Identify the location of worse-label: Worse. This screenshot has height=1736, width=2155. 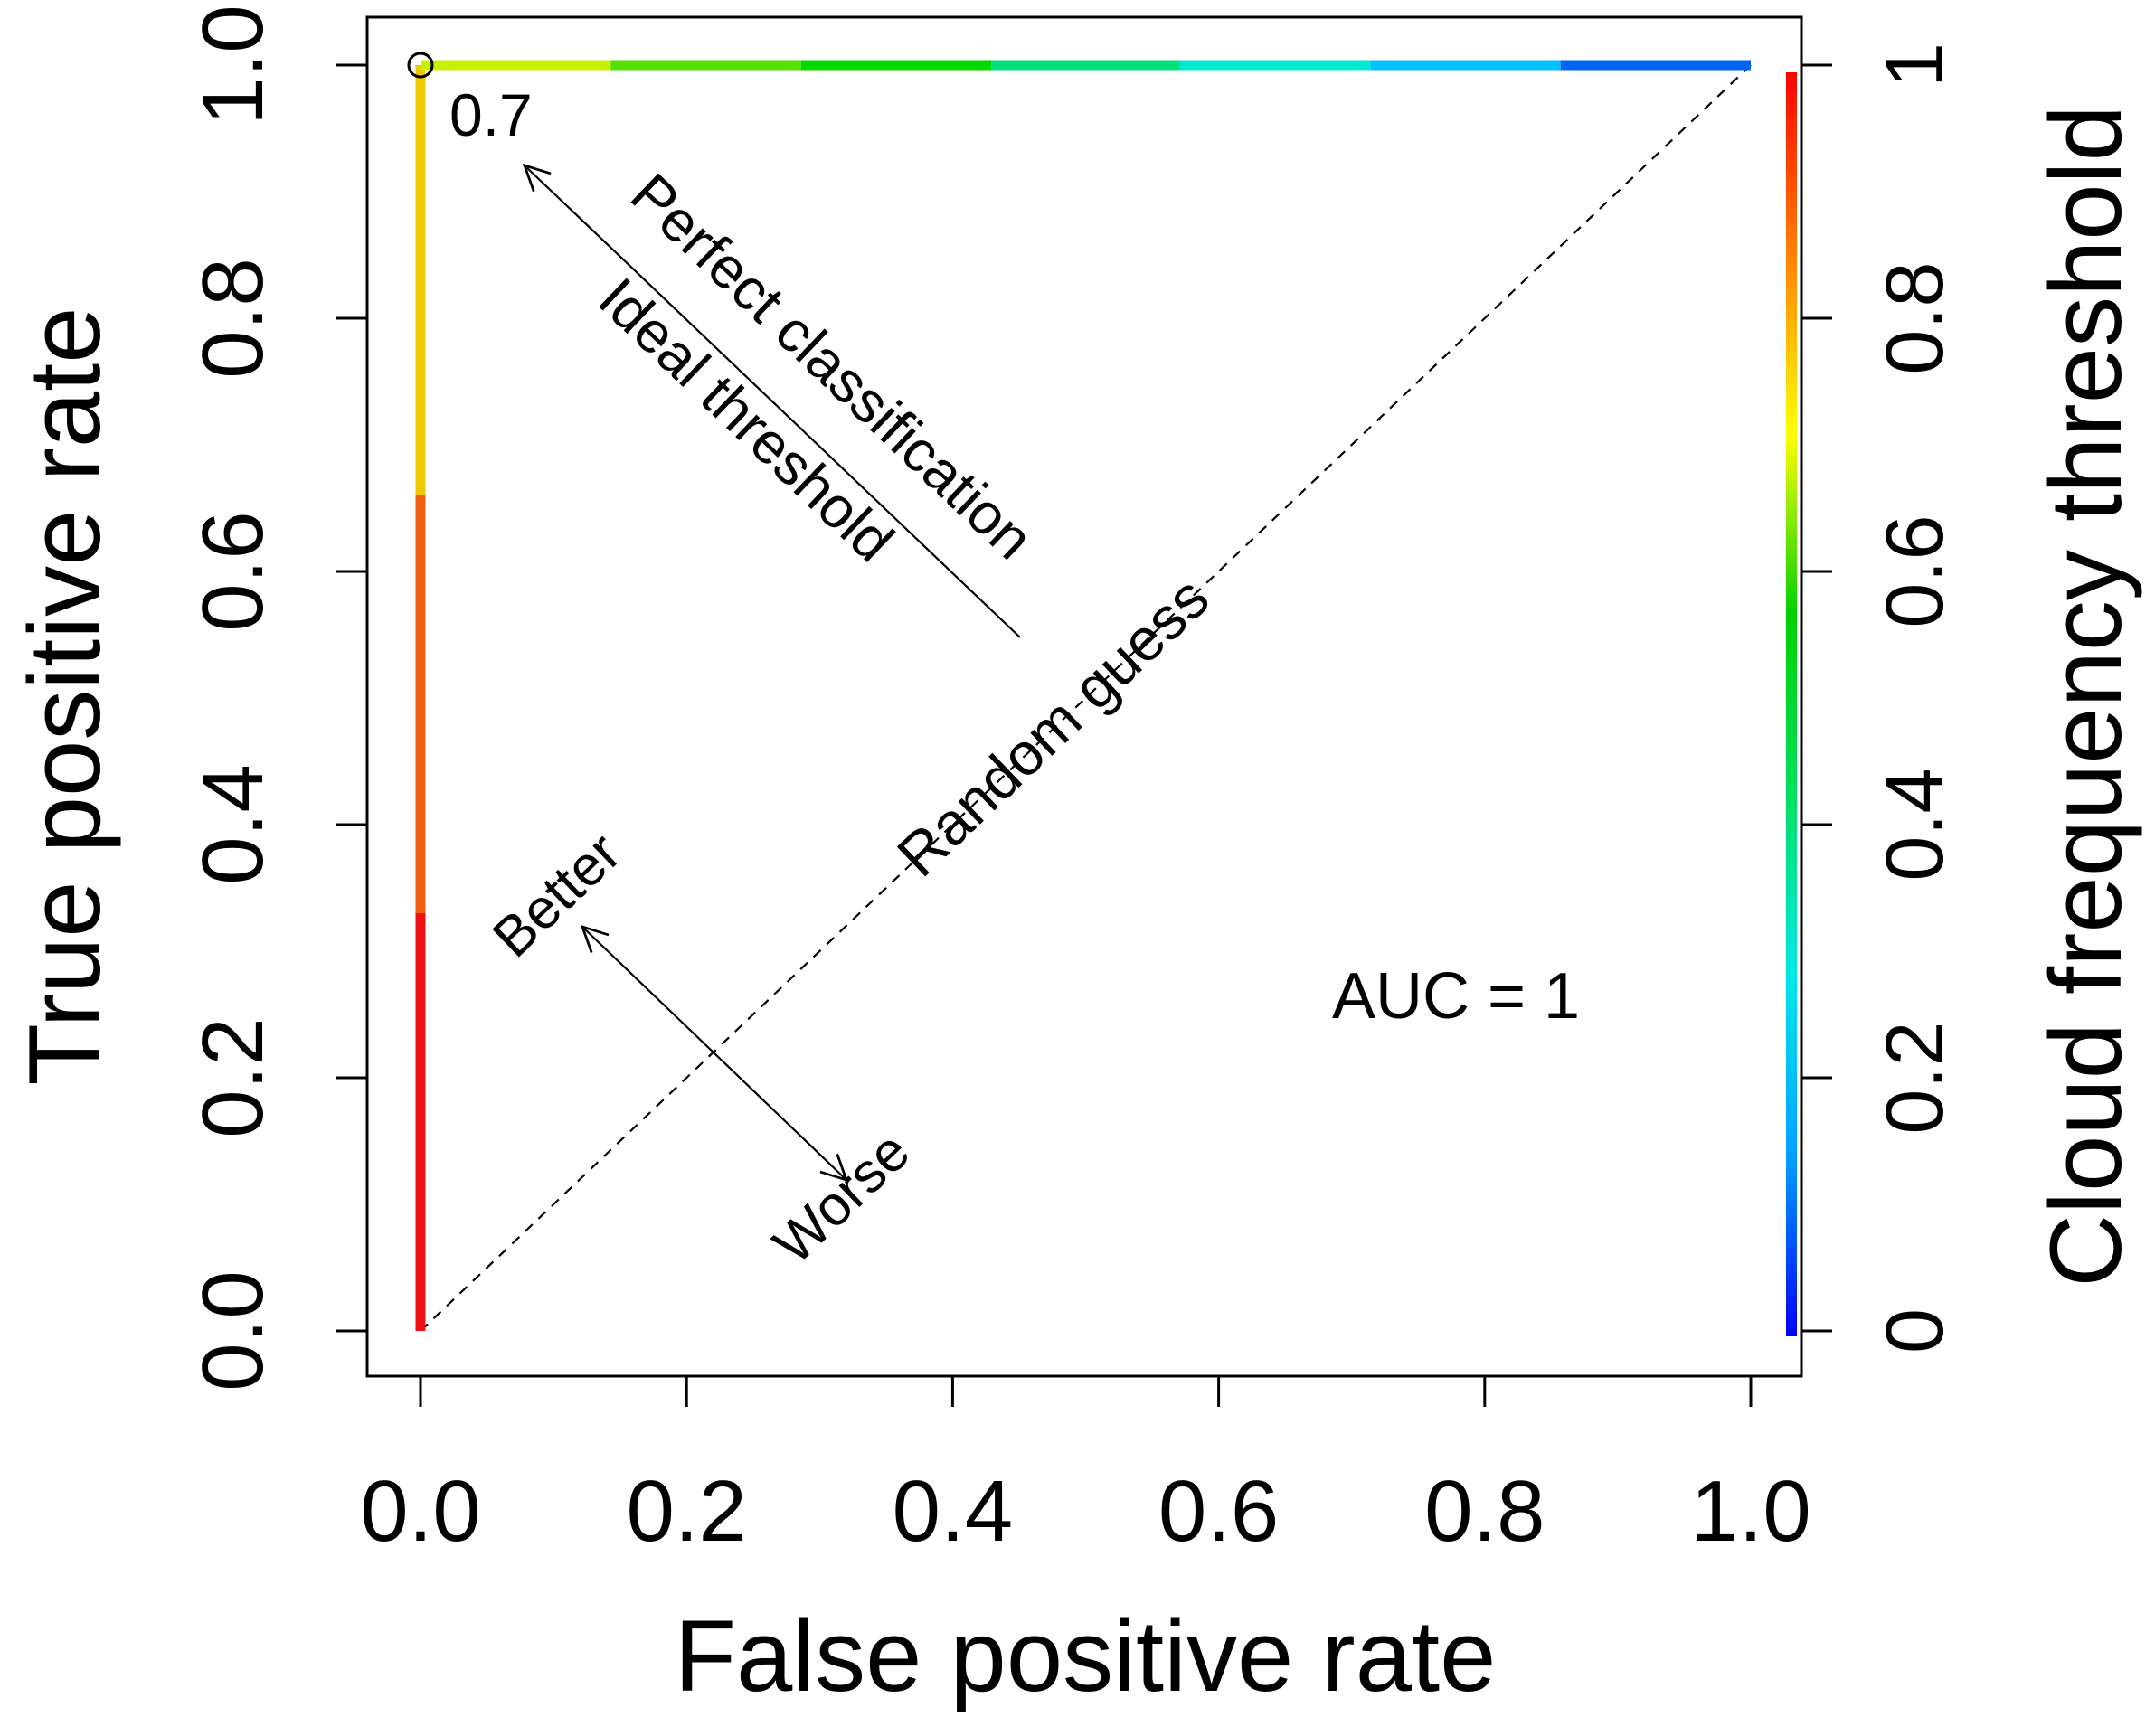
(842, 1198).